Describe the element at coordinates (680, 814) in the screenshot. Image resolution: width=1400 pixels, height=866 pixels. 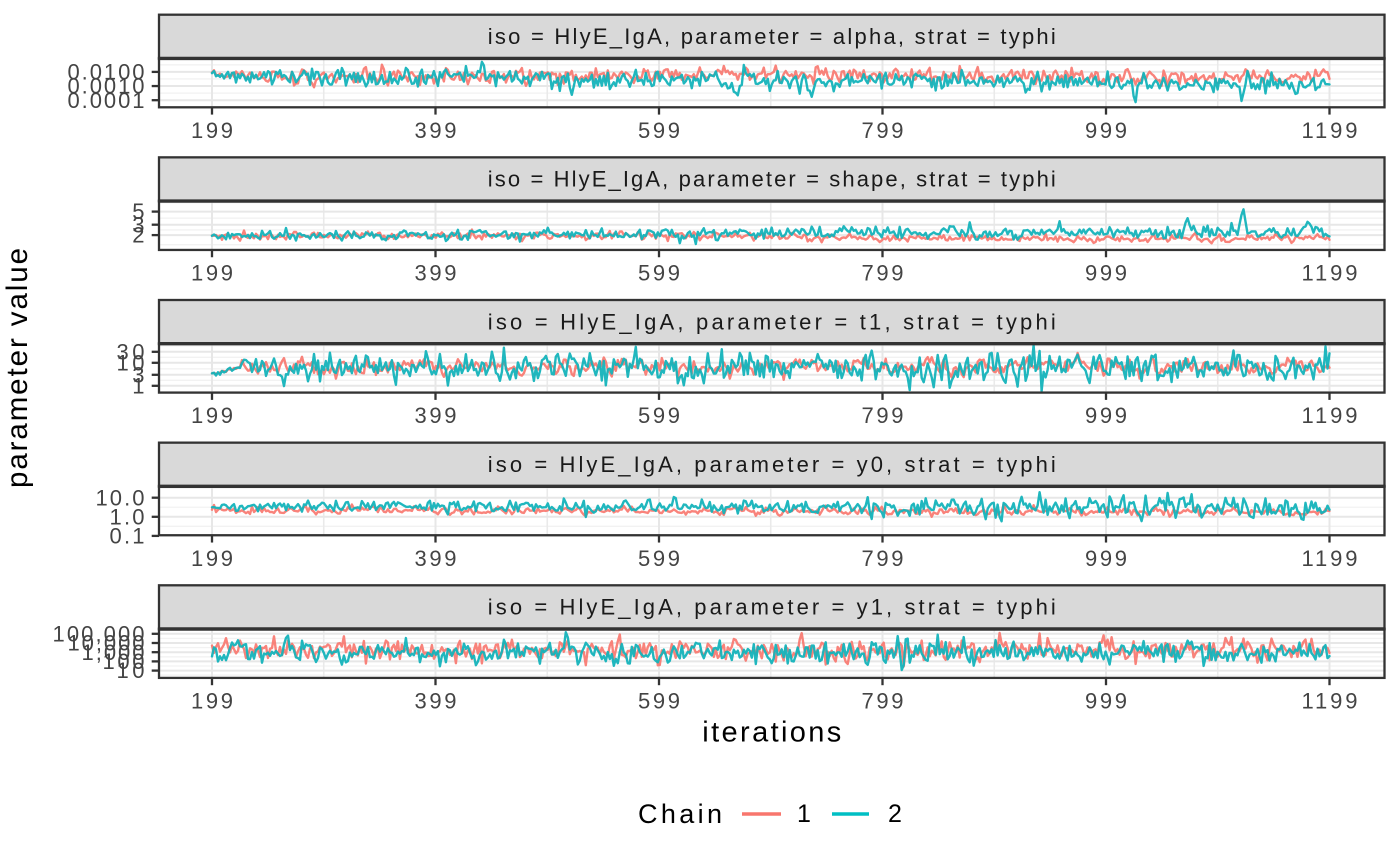
I see `svg-text: Chain` at that location.